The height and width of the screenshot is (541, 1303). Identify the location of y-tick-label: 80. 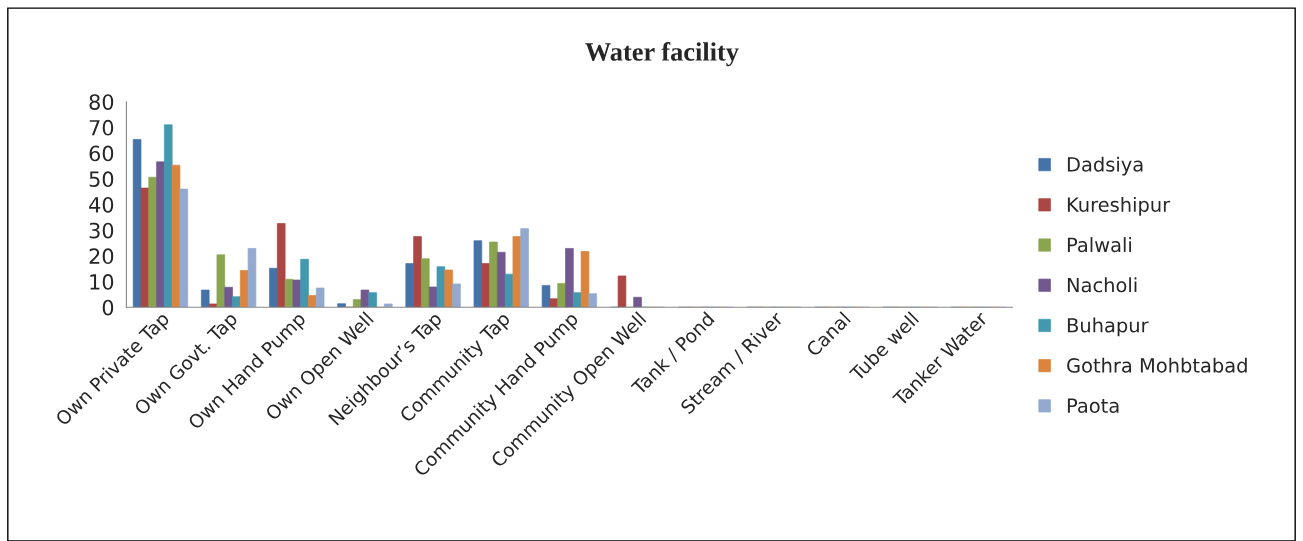
(101, 102).